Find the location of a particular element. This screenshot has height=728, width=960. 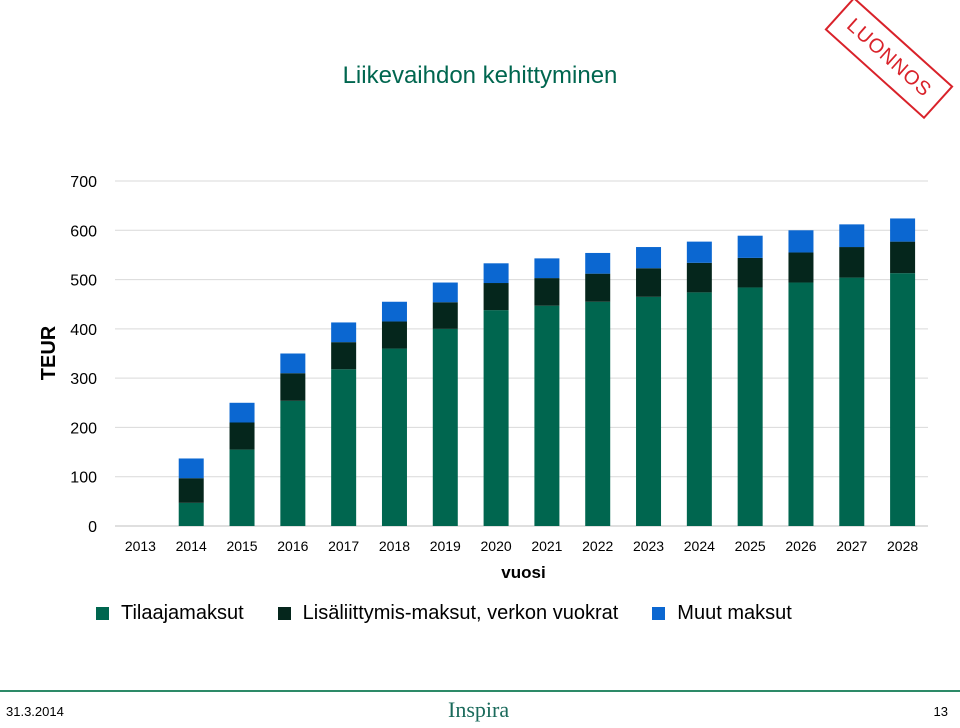

footer-divider is located at coordinates (480, 691).